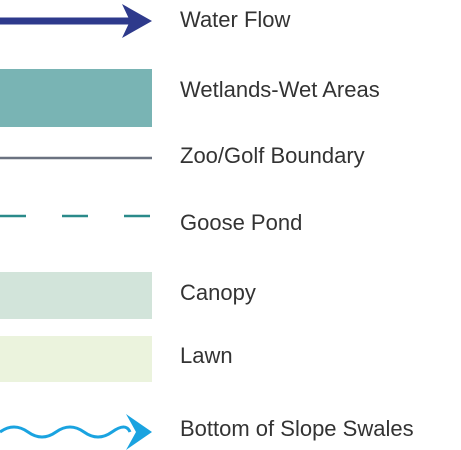 Image resolution: width=461 pixels, height=450 pixels. Describe the element at coordinates (66, 432) in the screenshot. I see `swale-symbol` at that location.